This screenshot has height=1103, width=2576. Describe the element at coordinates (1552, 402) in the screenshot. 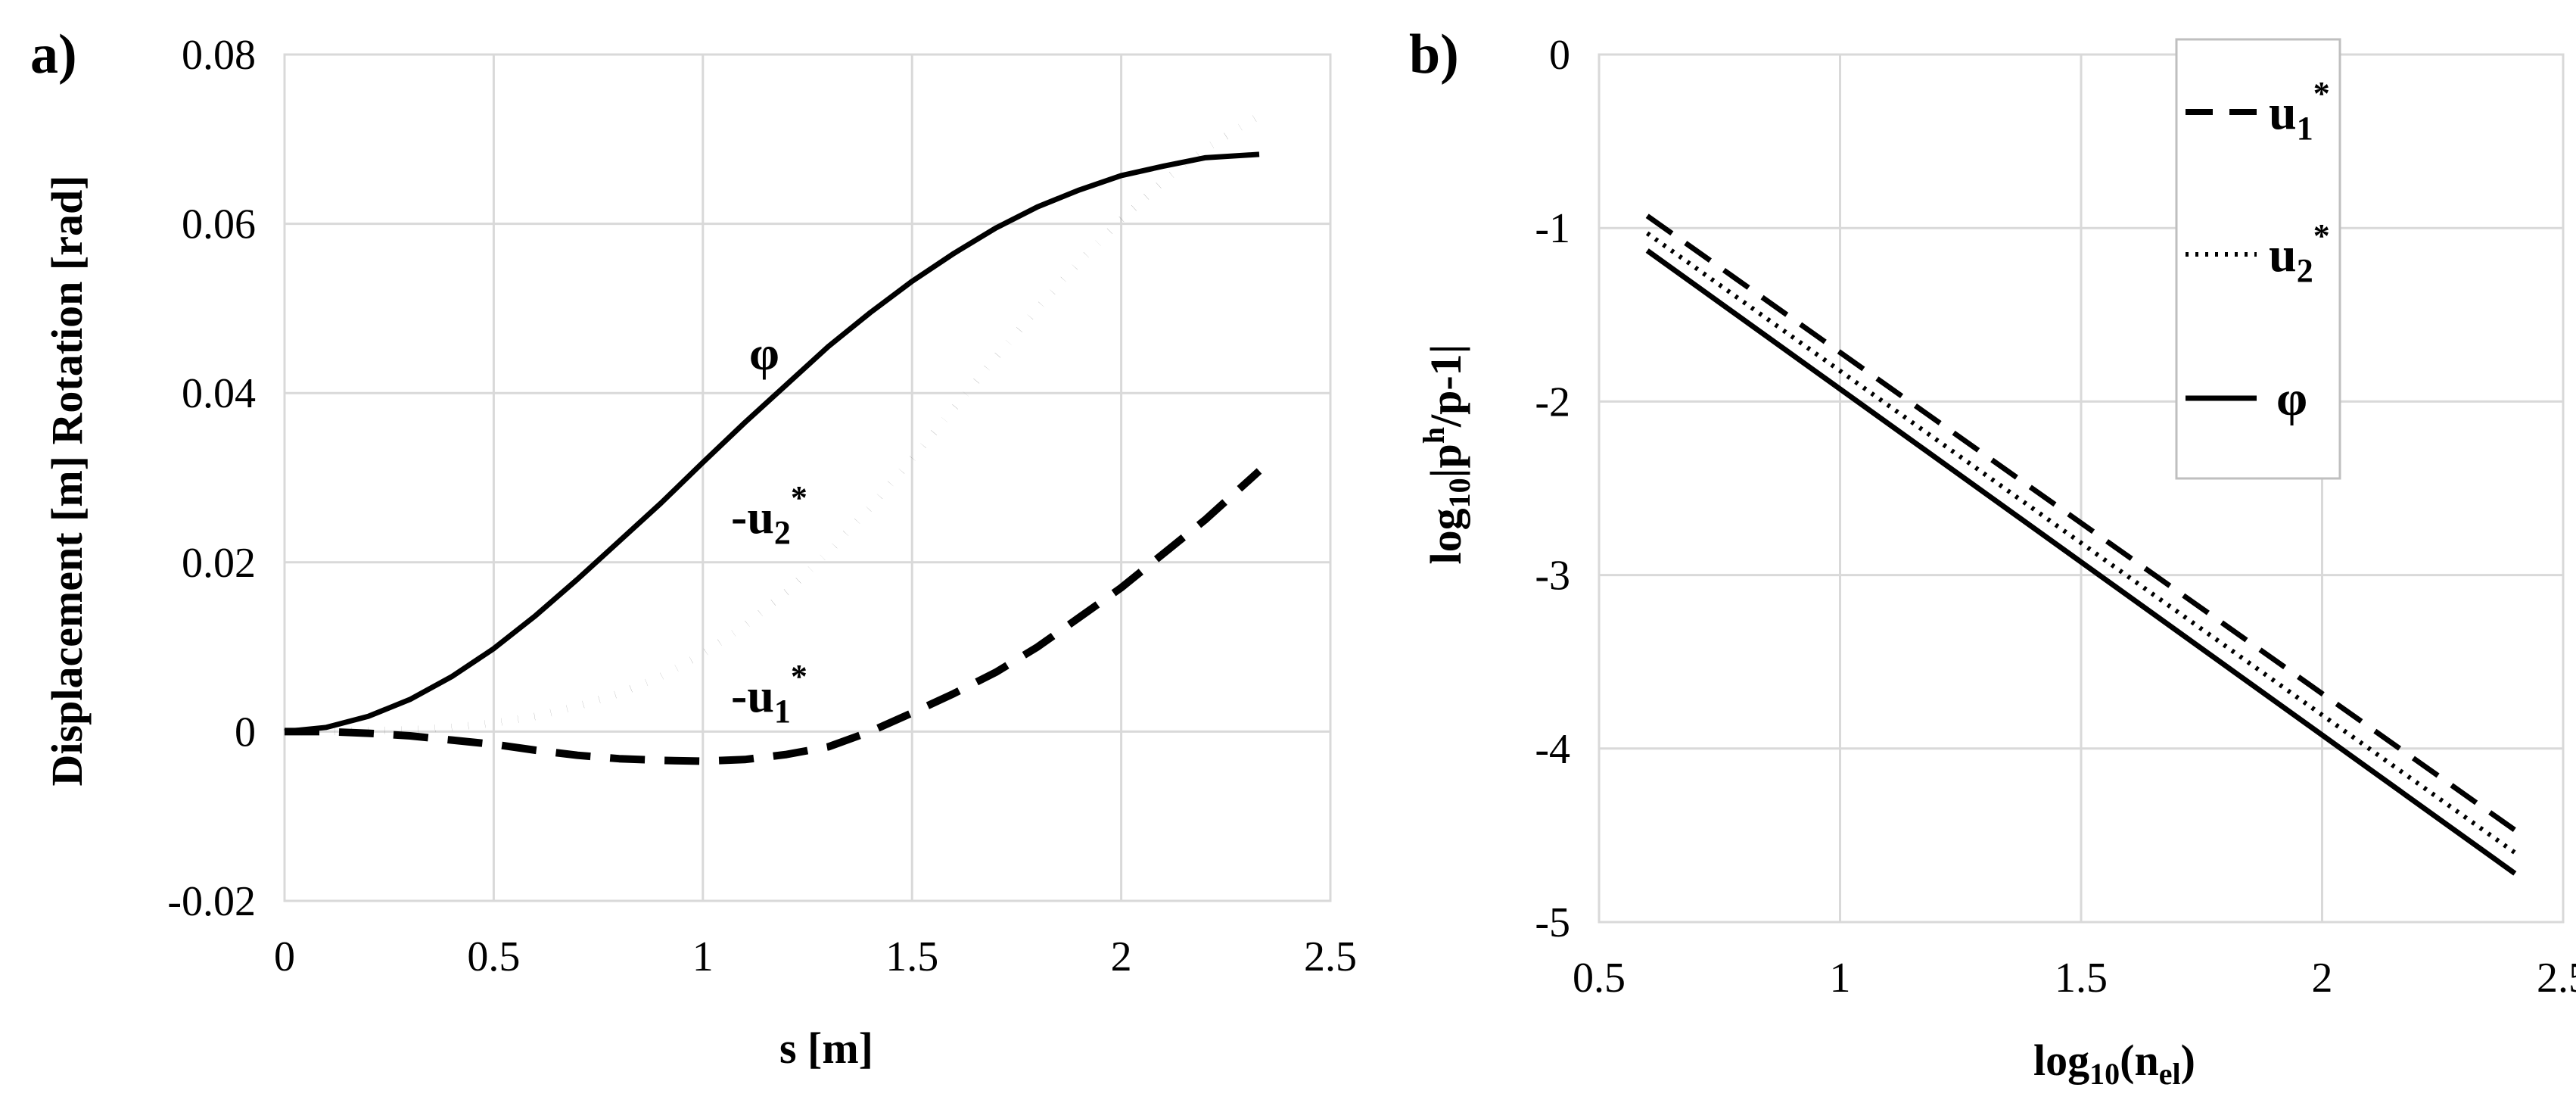

I see `chart-b-y-tick-label: -2` at that location.